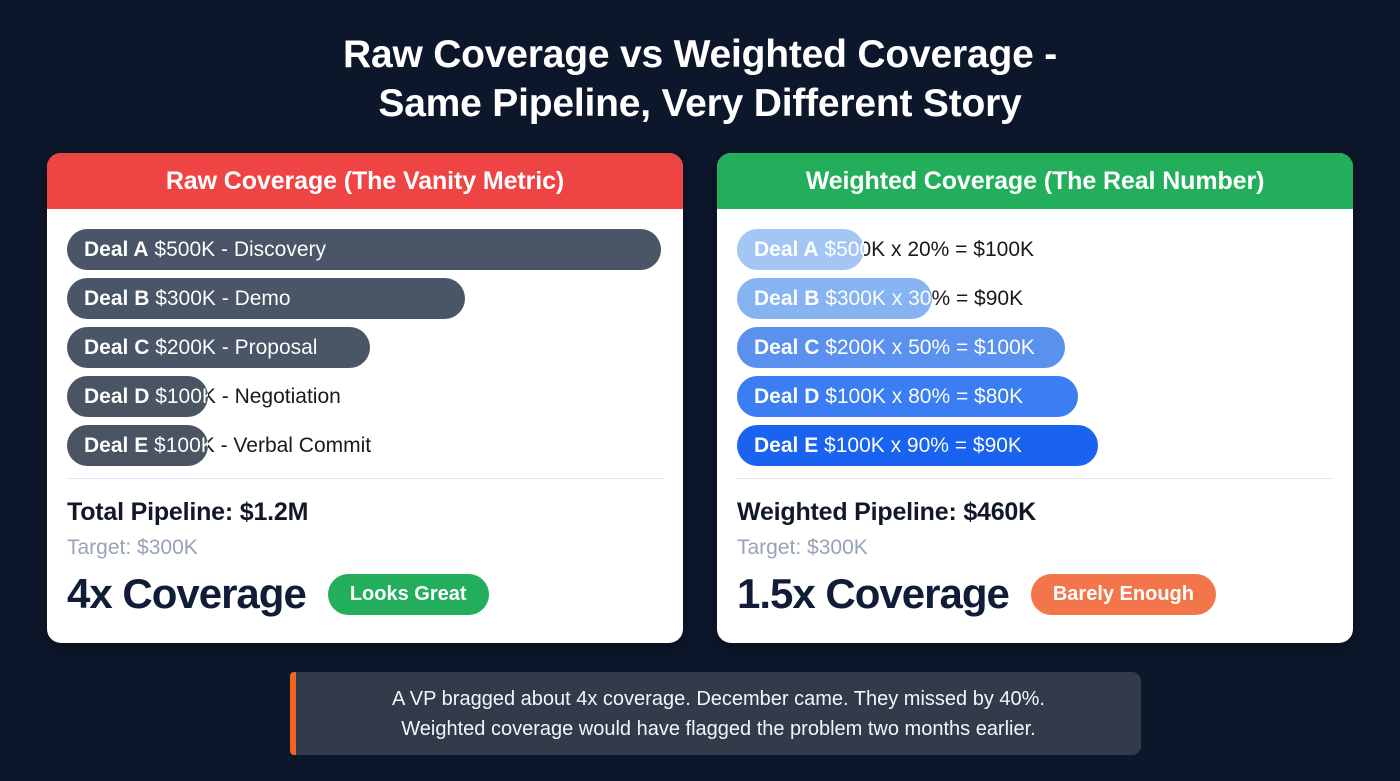 This screenshot has height=781, width=1400. I want to click on deal-row: Deal C $200K x 50% = $100K, so click(1035, 347).